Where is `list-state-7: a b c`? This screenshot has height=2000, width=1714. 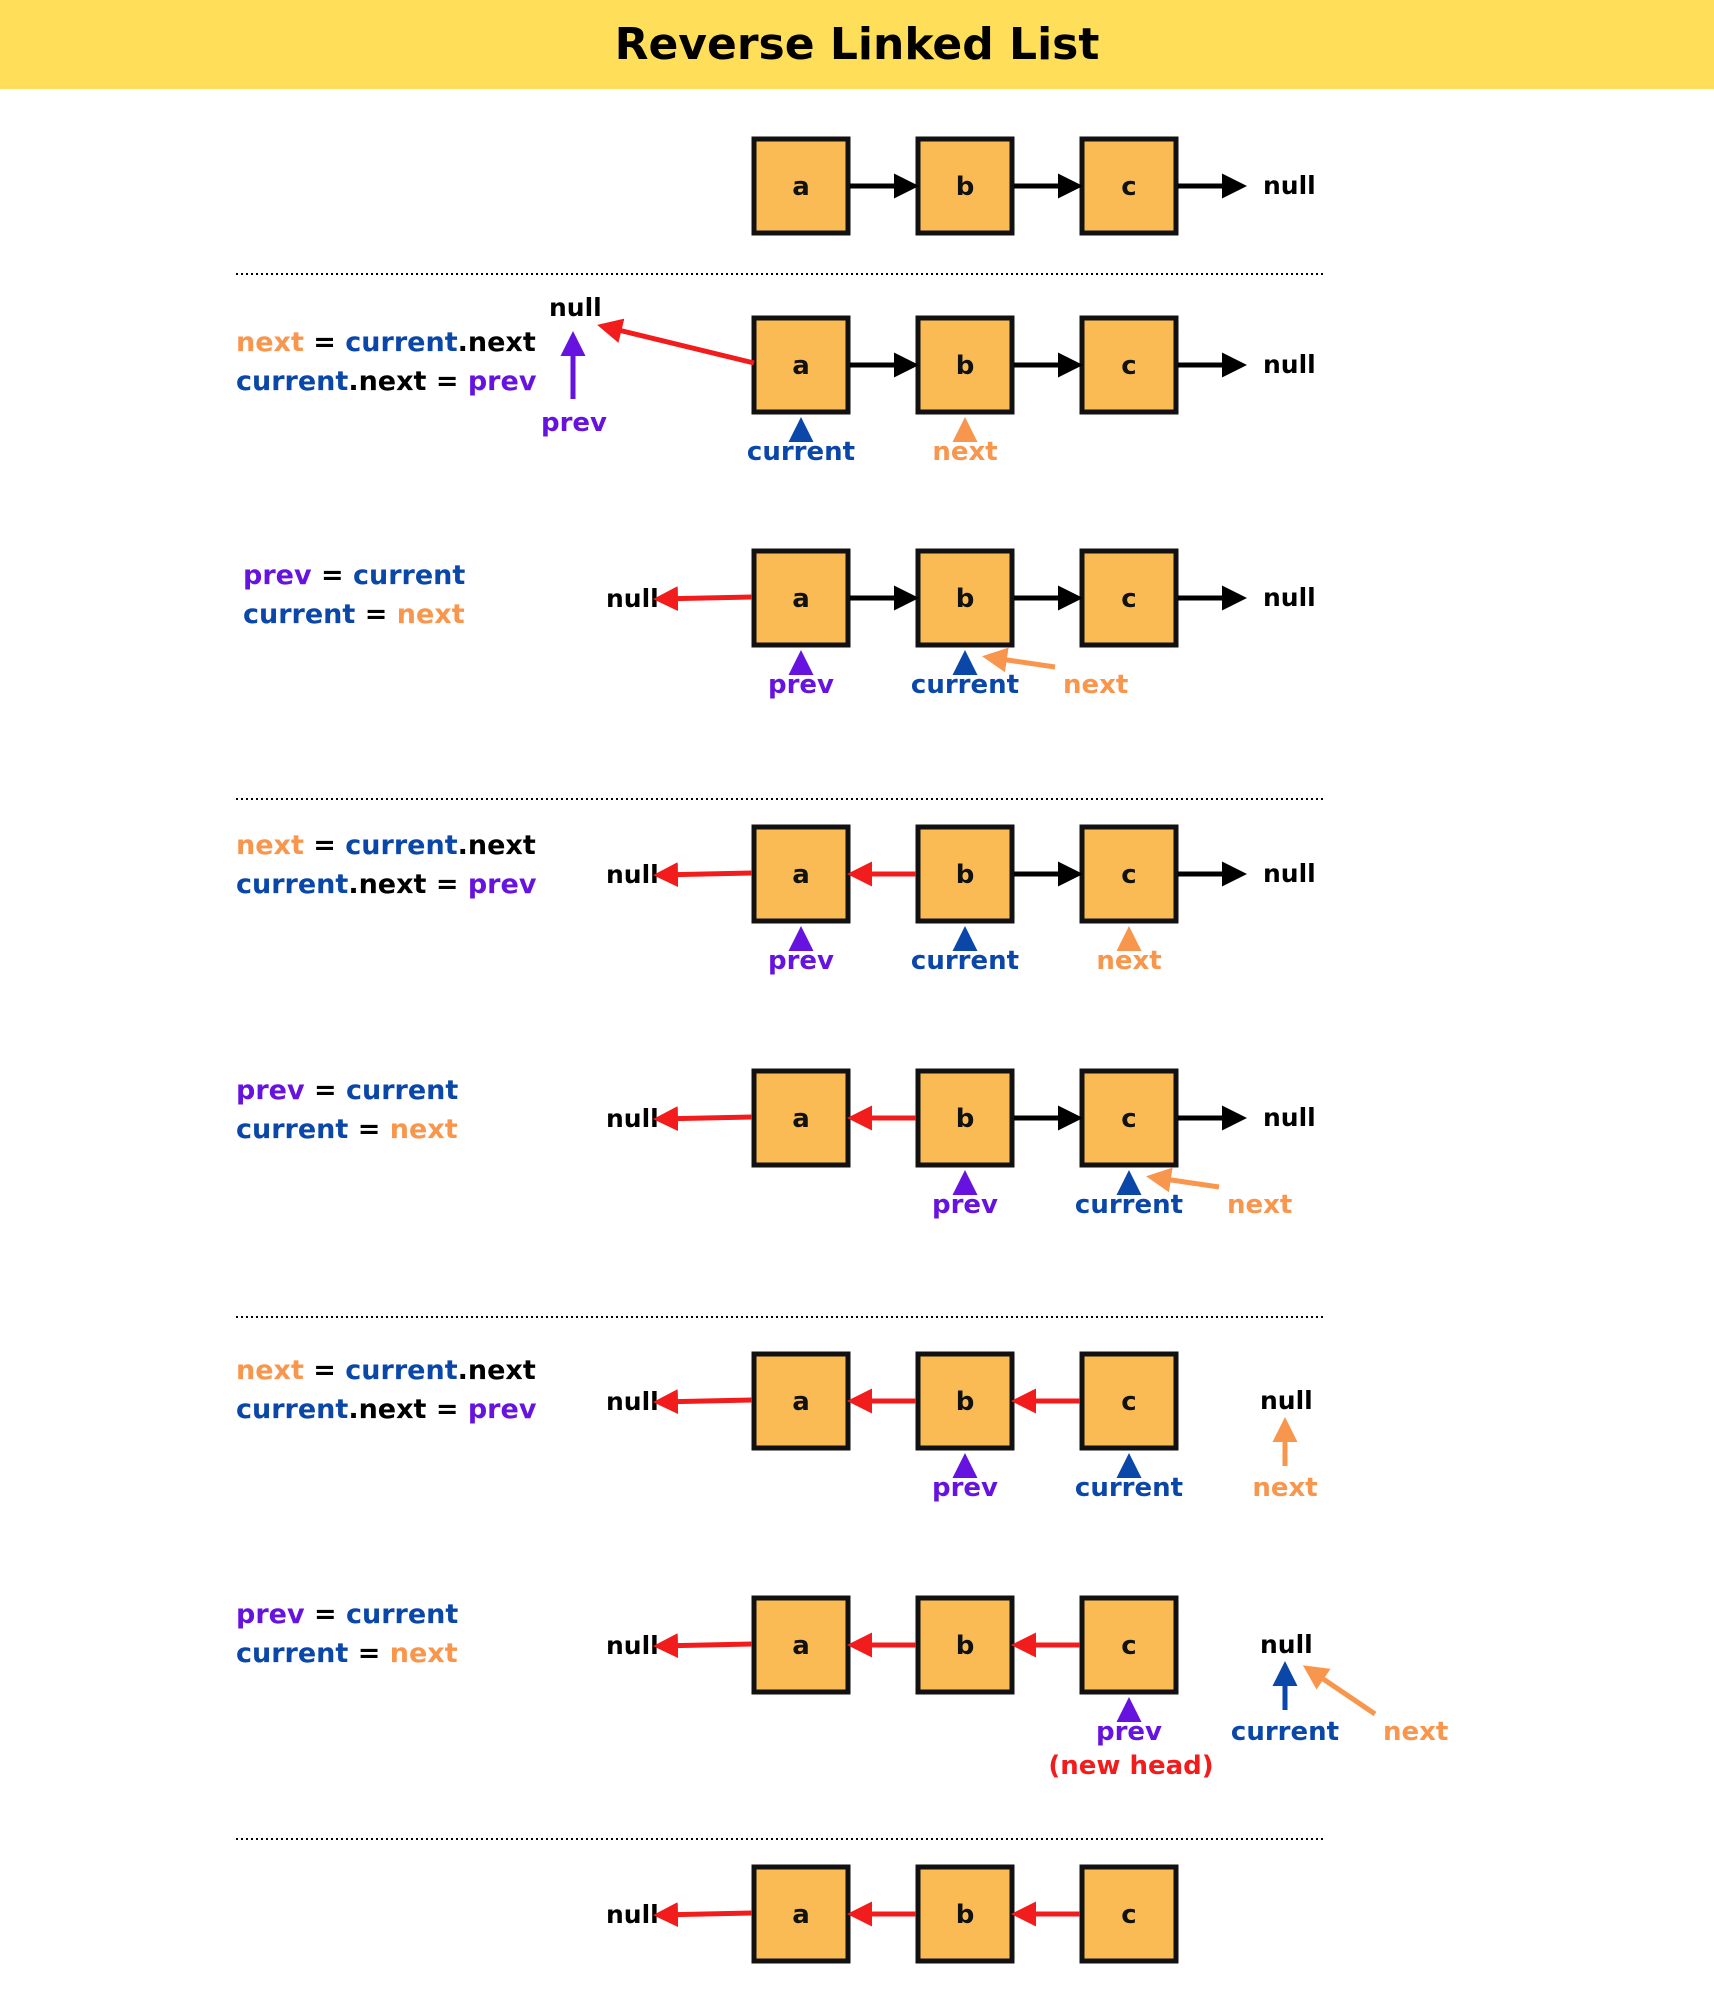 list-state-7: a b c is located at coordinates (965, 1645).